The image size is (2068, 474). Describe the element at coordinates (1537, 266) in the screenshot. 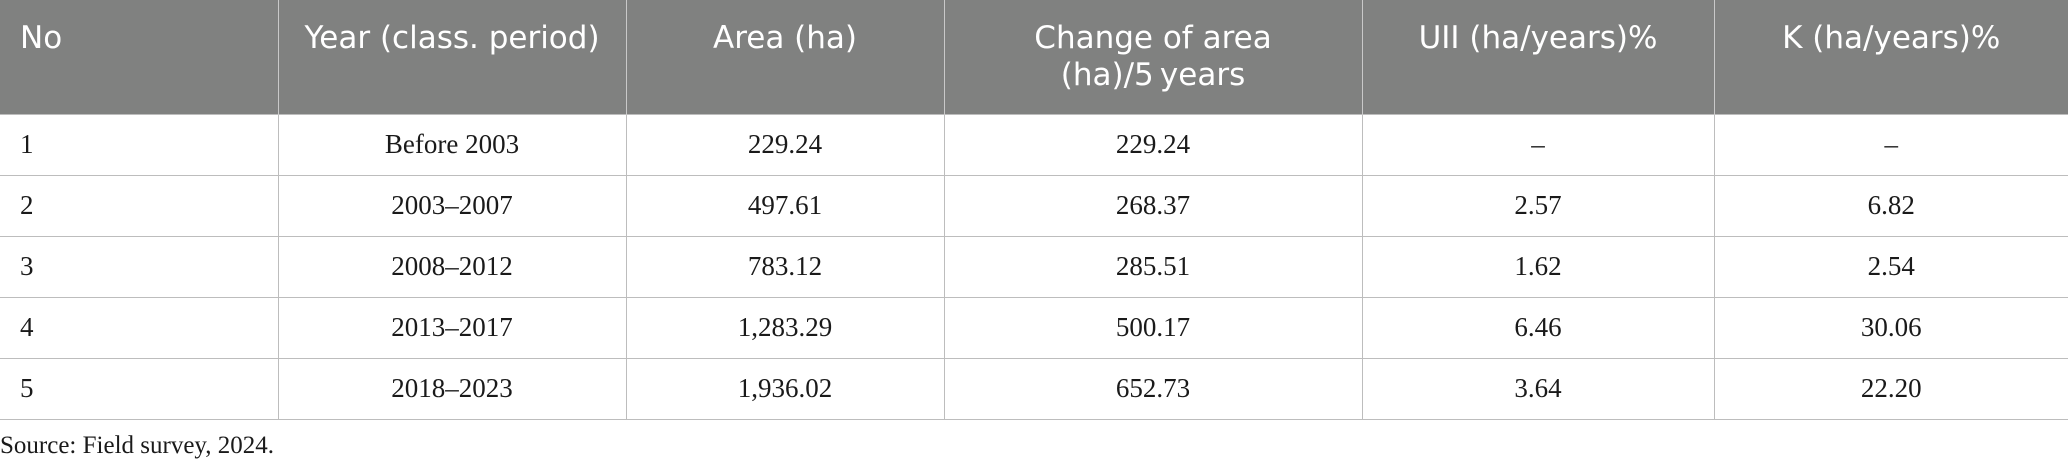

I see `cell-uii: 1.62` at that location.